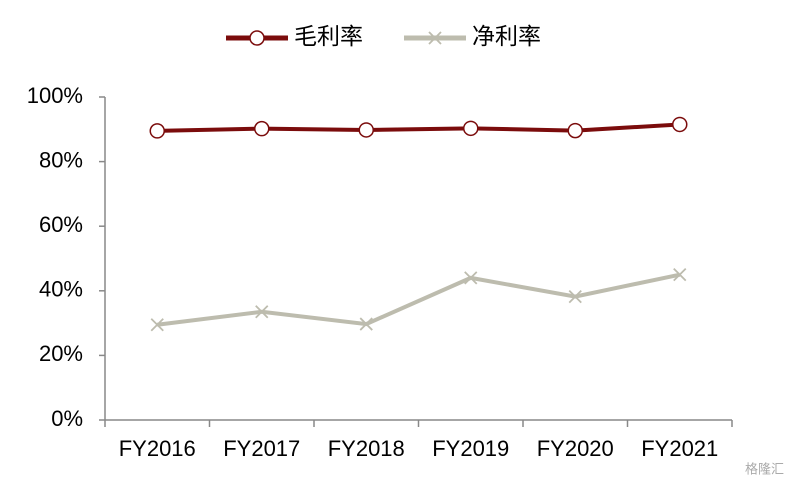 This screenshot has width=786, height=486. What do you see at coordinates (55, 95) in the screenshot?
I see `y-tick-label: 100%` at bounding box center [55, 95].